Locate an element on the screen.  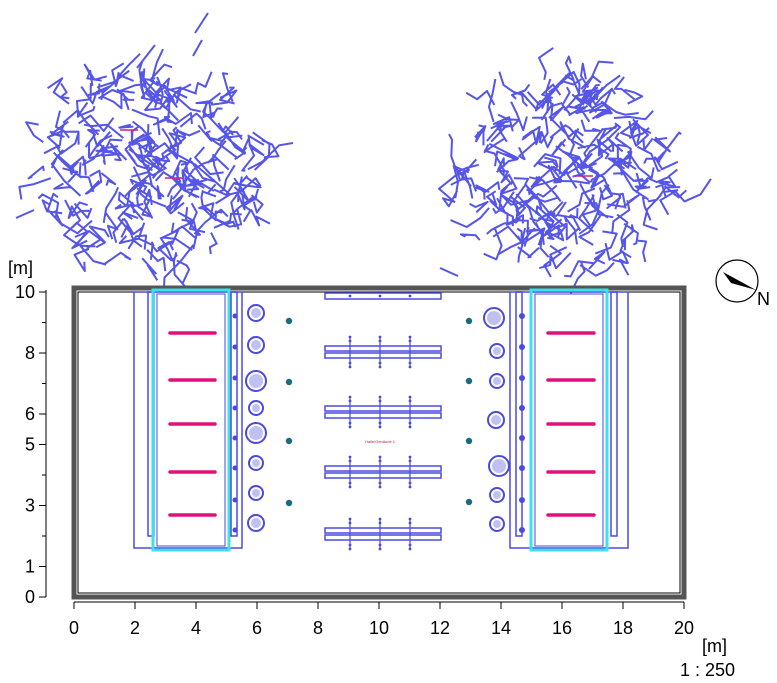
compass-circle is located at coordinates (737, 281).